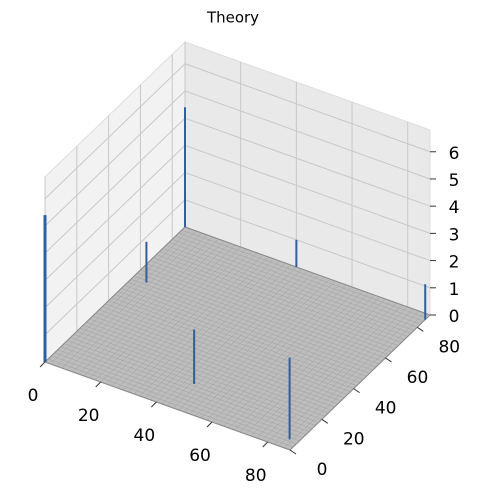 The height and width of the screenshot is (497, 478). I want to click on z-tick-label: 2, so click(454, 263).